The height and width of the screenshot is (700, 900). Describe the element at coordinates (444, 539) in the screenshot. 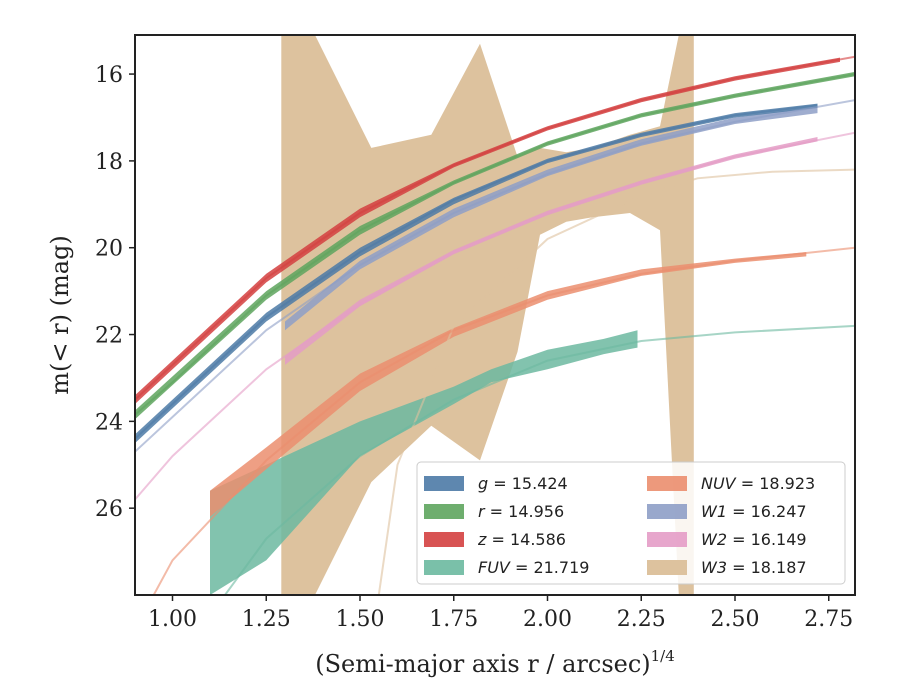

I see `legend-swatch-z` at that location.